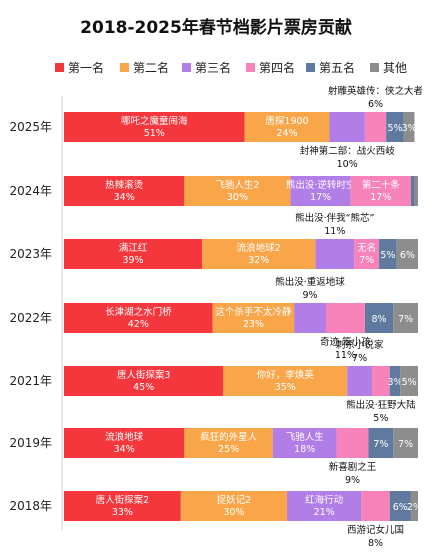 The image size is (433, 556). What do you see at coordinates (122, 512) in the screenshot?
I see `bar-data-label: 33%` at bounding box center [122, 512].